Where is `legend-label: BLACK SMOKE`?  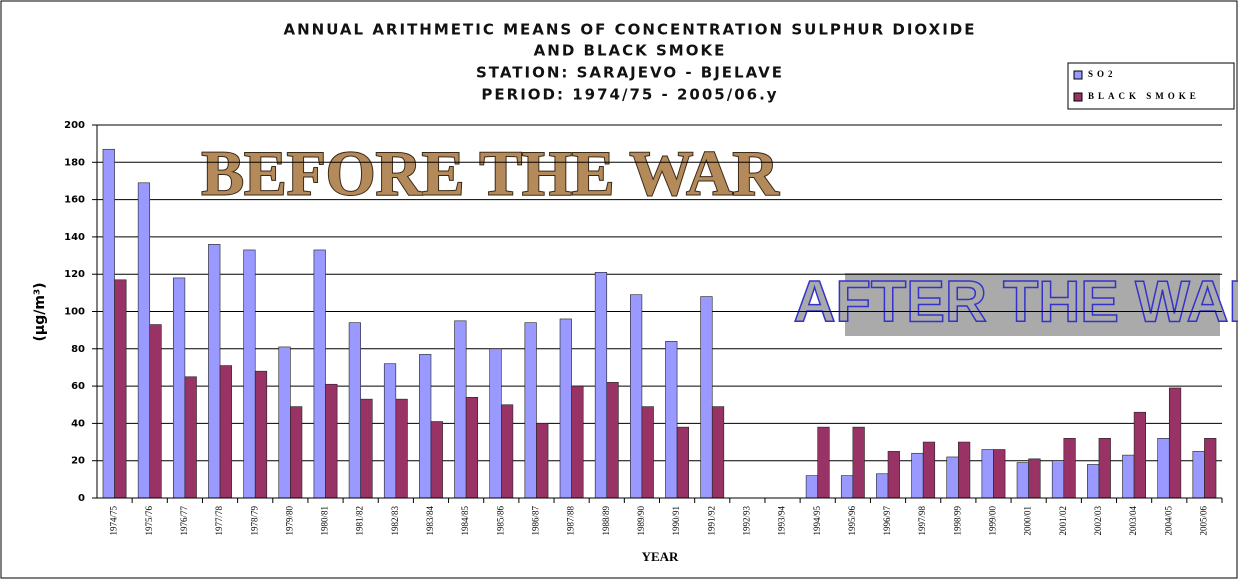
legend-label: BLACK SMOKE is located at coordinates (1144, 96).